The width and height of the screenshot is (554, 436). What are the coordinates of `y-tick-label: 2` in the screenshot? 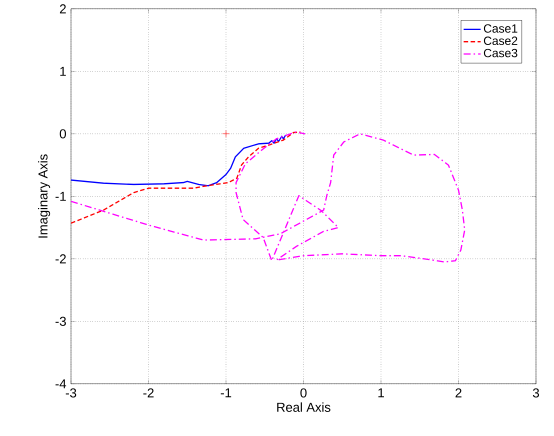 It's located at (63, 9).